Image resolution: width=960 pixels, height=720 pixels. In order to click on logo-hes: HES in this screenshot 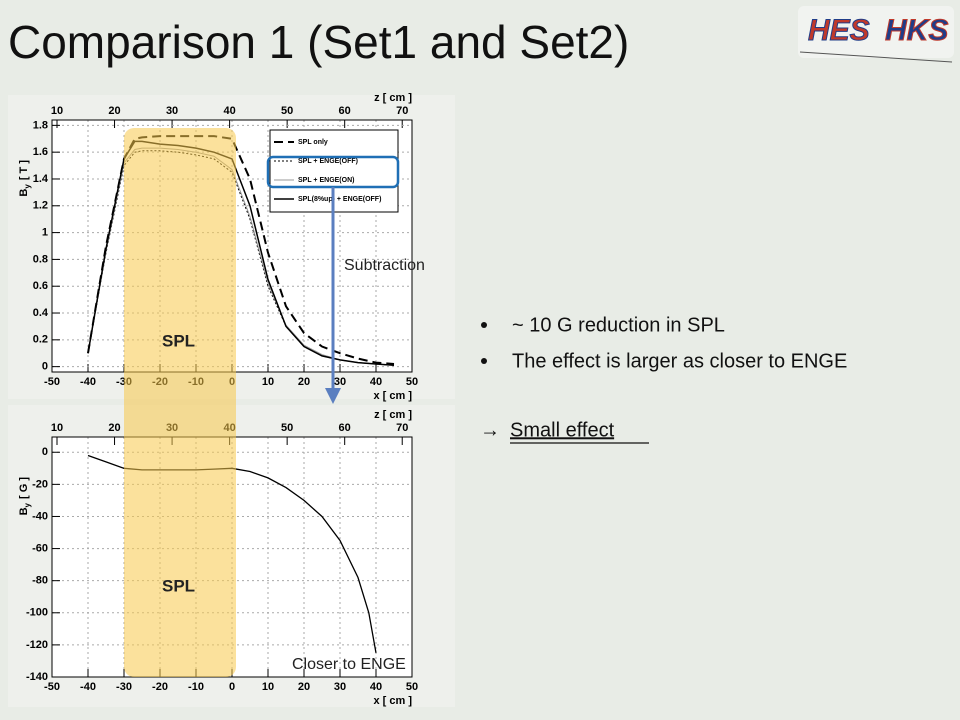, I will do `click(839, 30)`.